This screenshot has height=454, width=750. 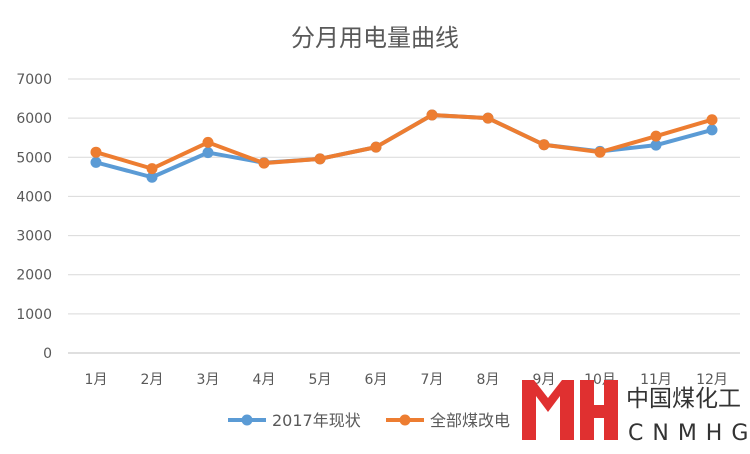 I want to click on y-tick-label: 4000, so click(x=34, y=197).